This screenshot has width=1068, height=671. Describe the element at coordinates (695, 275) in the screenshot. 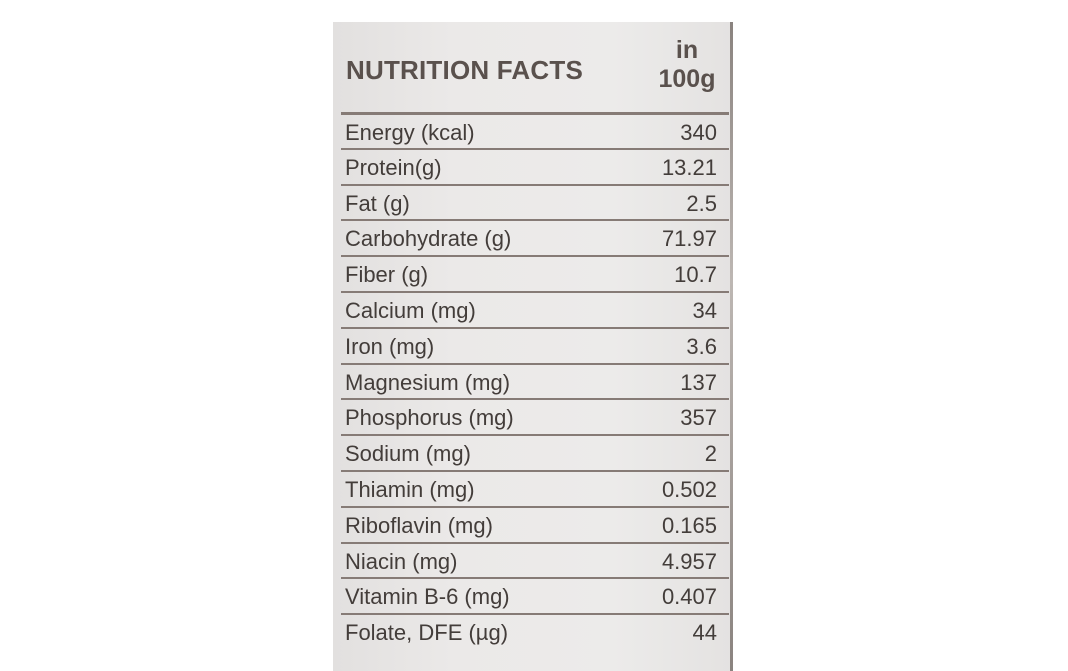

I see `nutrient-value: 10.7` at that location.